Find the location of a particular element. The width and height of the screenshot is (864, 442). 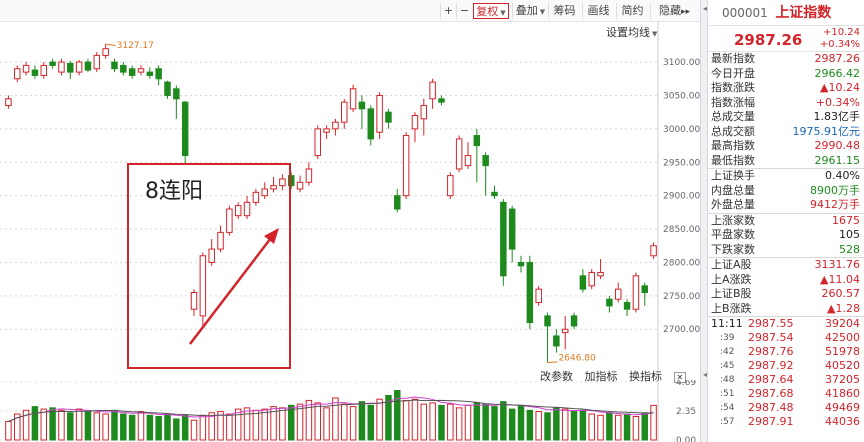

tick-price: 2987.92 is located at coordinates (771, 365).